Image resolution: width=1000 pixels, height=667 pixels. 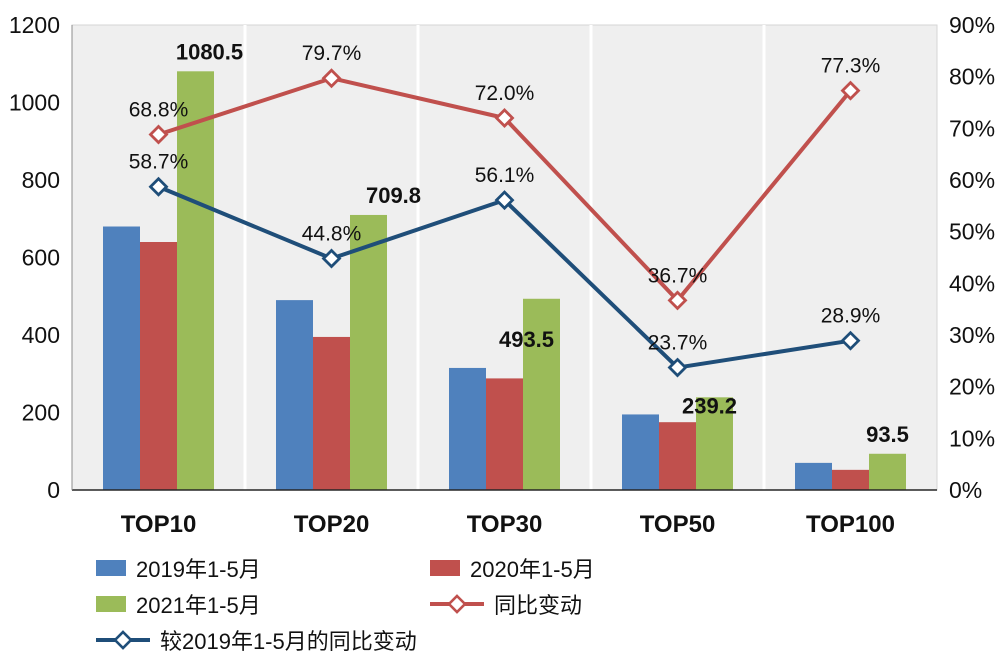 What do you see at coordinates (972, 387) in the screenshot?
I see `right-axis-tick-label: 20%` at bounding box center [972, 387].